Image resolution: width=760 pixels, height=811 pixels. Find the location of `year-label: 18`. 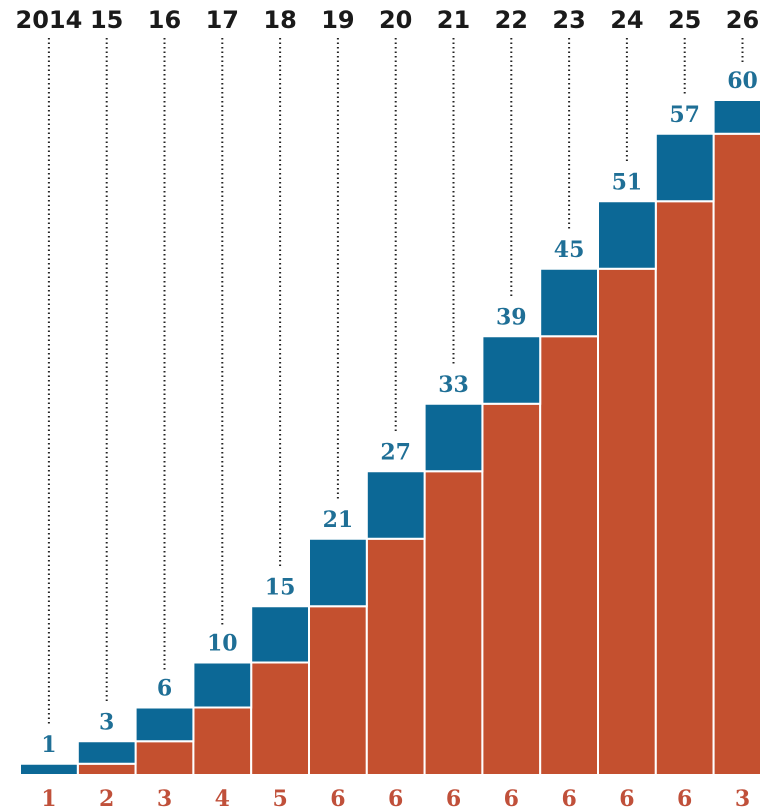

year-label: 18 is located at coordinates (279, 20).